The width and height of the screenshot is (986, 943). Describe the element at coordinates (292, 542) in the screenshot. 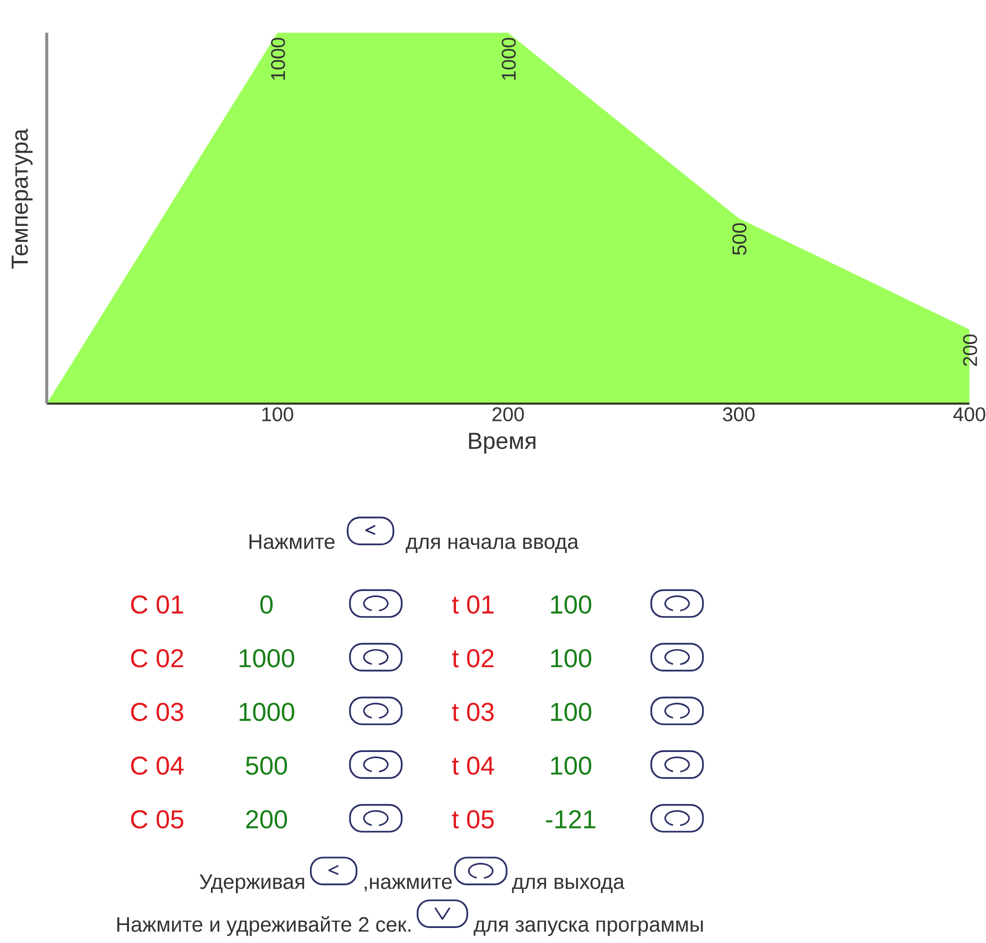

I see `text: Нажмите` at that location.